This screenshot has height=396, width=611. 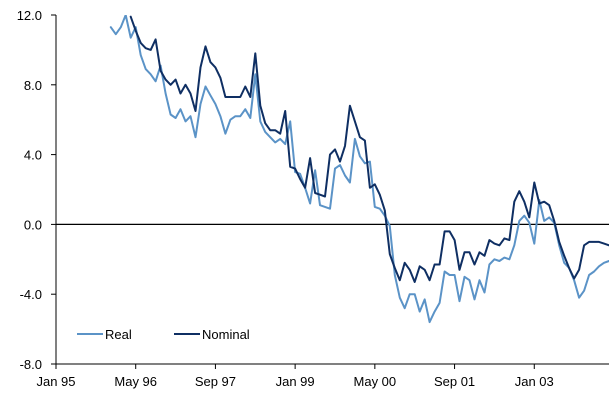 What do you see at coordinates (375, 381) in the screenshot?
I see `x-tick-label: May 00` at bounding box center [375, 381].